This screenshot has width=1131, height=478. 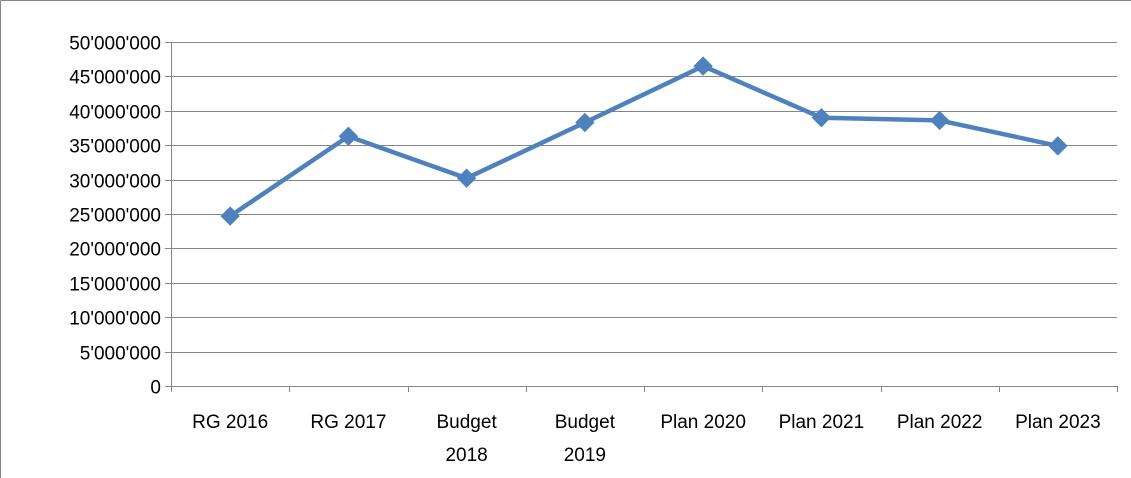 I want to click on x-tick-label: Budget 2019, so click(x=585, y=439).